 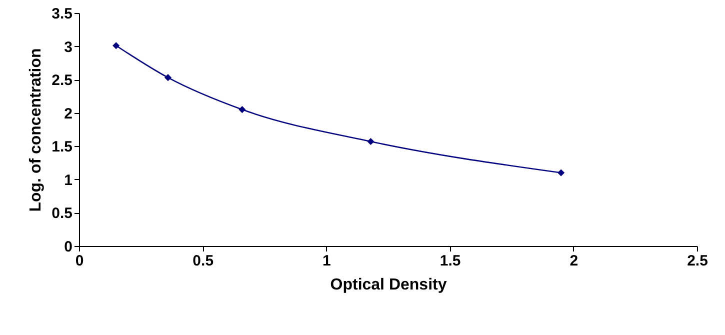 What do you see at coordinates (68, 247) in the screenshot?
I see `y-tick-label: 0` at bounding box center [68, 247].